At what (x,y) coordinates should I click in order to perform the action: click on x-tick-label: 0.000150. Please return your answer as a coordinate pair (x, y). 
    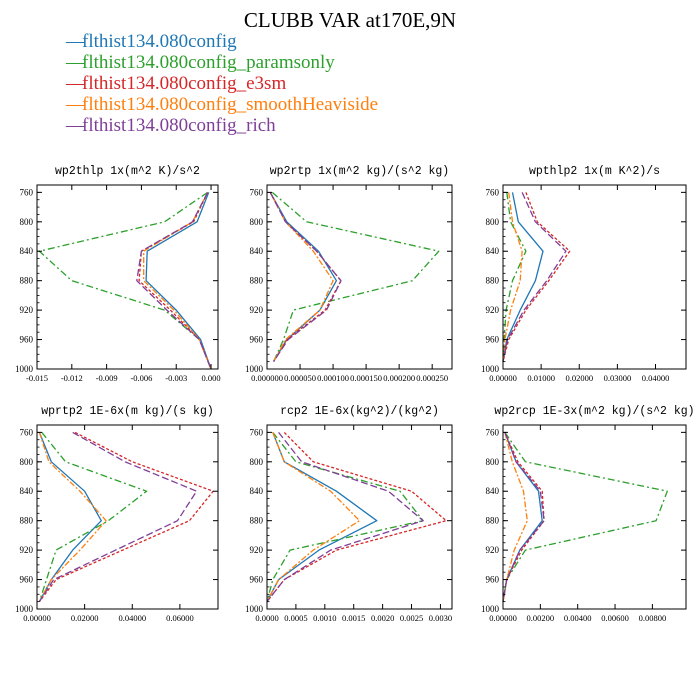
    Looking at the image, I should click on (366, 378).